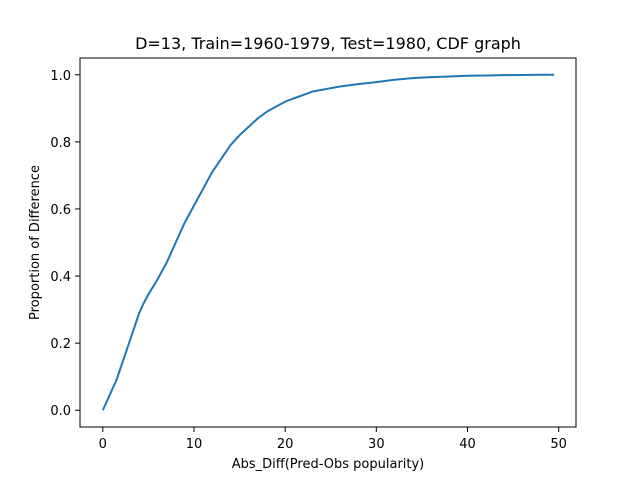 This screenshot has width=640, height=480. I want to click on x-tick-label: 20, so click(285, 444).